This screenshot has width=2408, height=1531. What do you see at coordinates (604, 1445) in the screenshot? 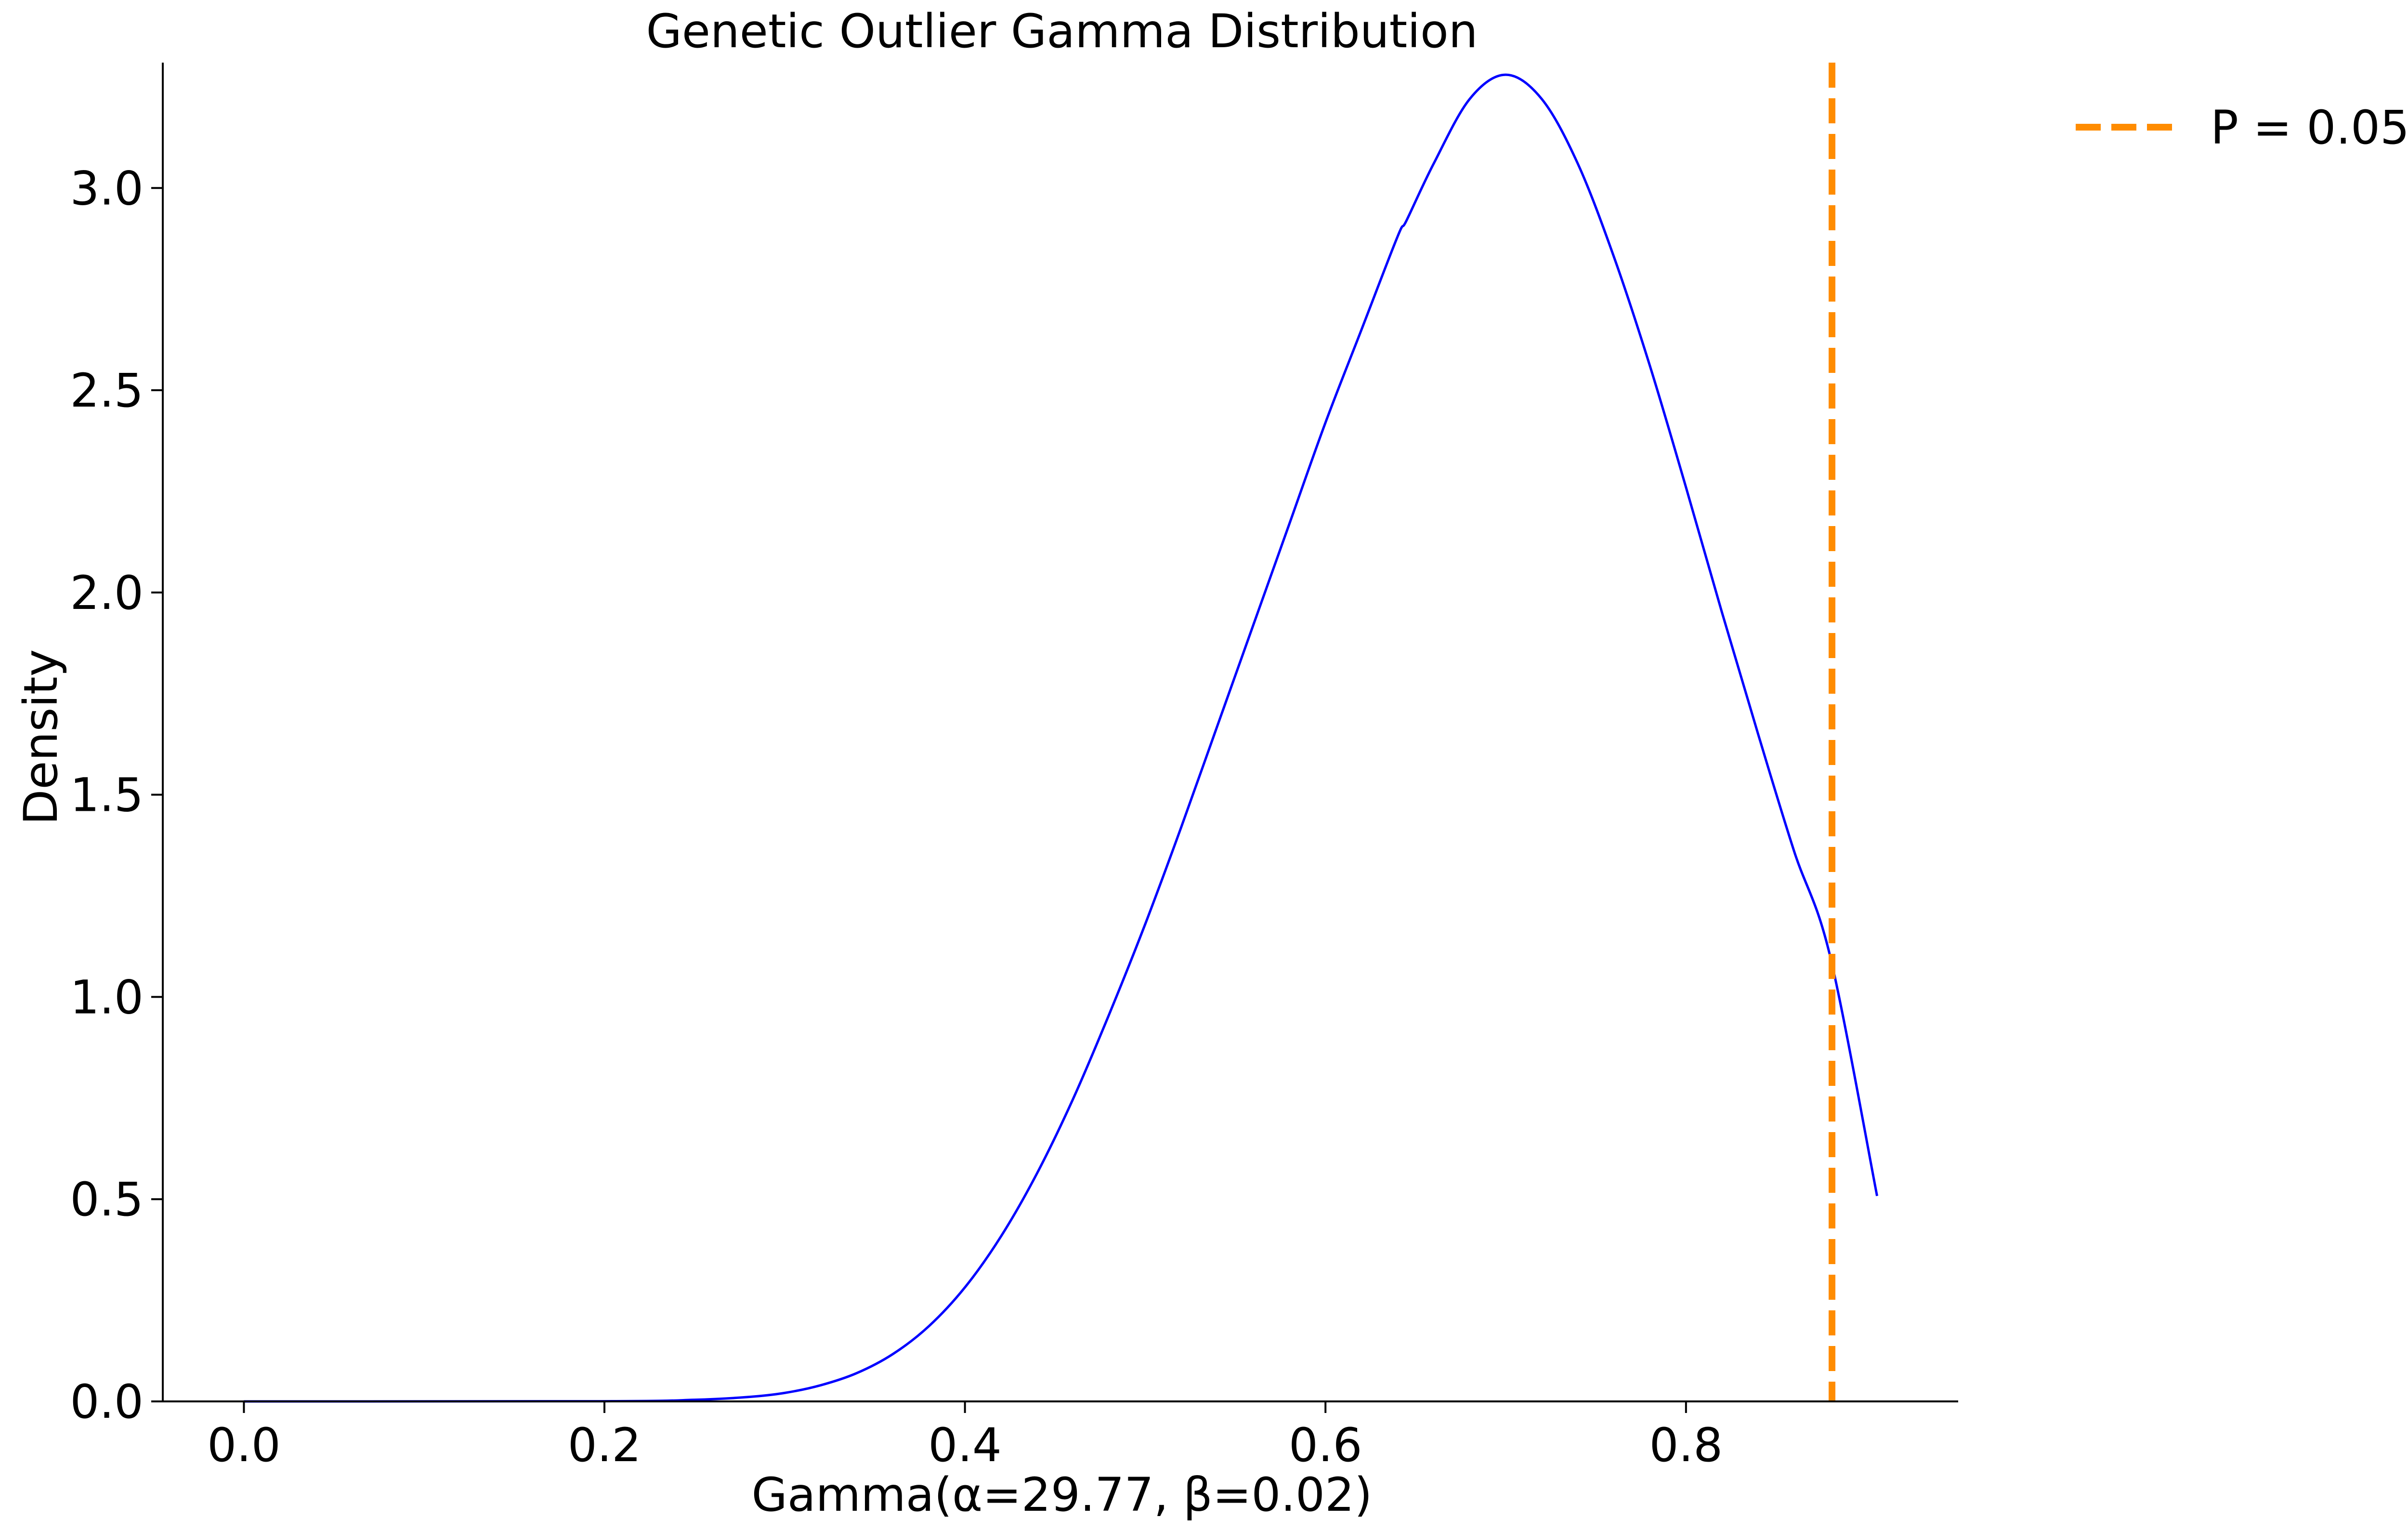
I see `x-tick-label: 0.2` at bounding box center [604, 1445].